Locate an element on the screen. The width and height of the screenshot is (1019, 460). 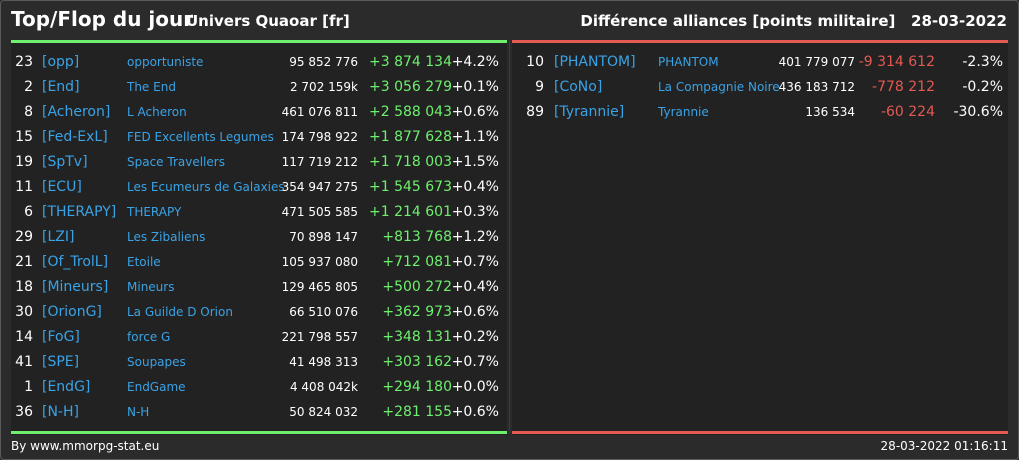
alliance-diff: +500 272 is located at coordinates (417, 287).